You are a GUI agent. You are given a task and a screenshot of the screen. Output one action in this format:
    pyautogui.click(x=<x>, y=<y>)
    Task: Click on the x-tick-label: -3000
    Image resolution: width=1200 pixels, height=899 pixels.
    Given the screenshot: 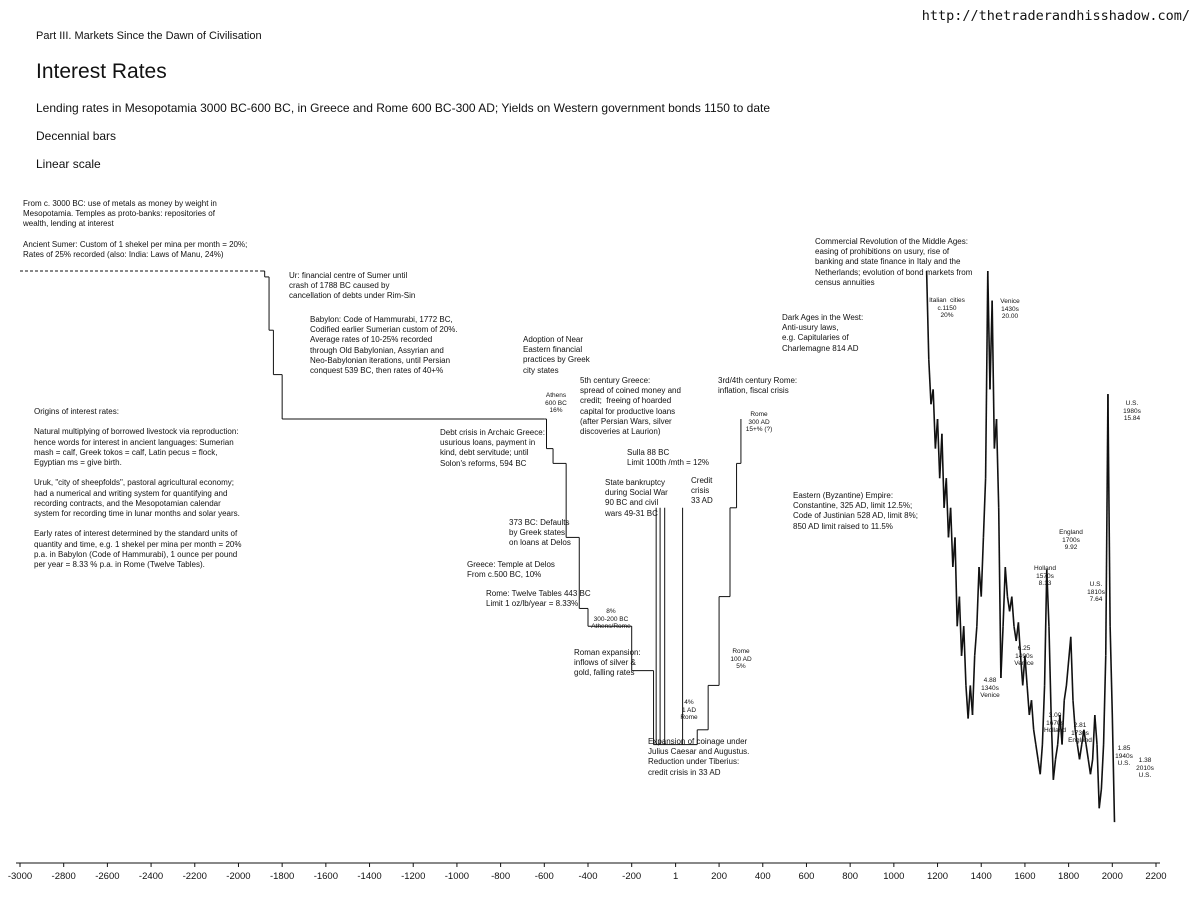 What is the action you would take?
    pyautogui.click(x=20, y=876)
    